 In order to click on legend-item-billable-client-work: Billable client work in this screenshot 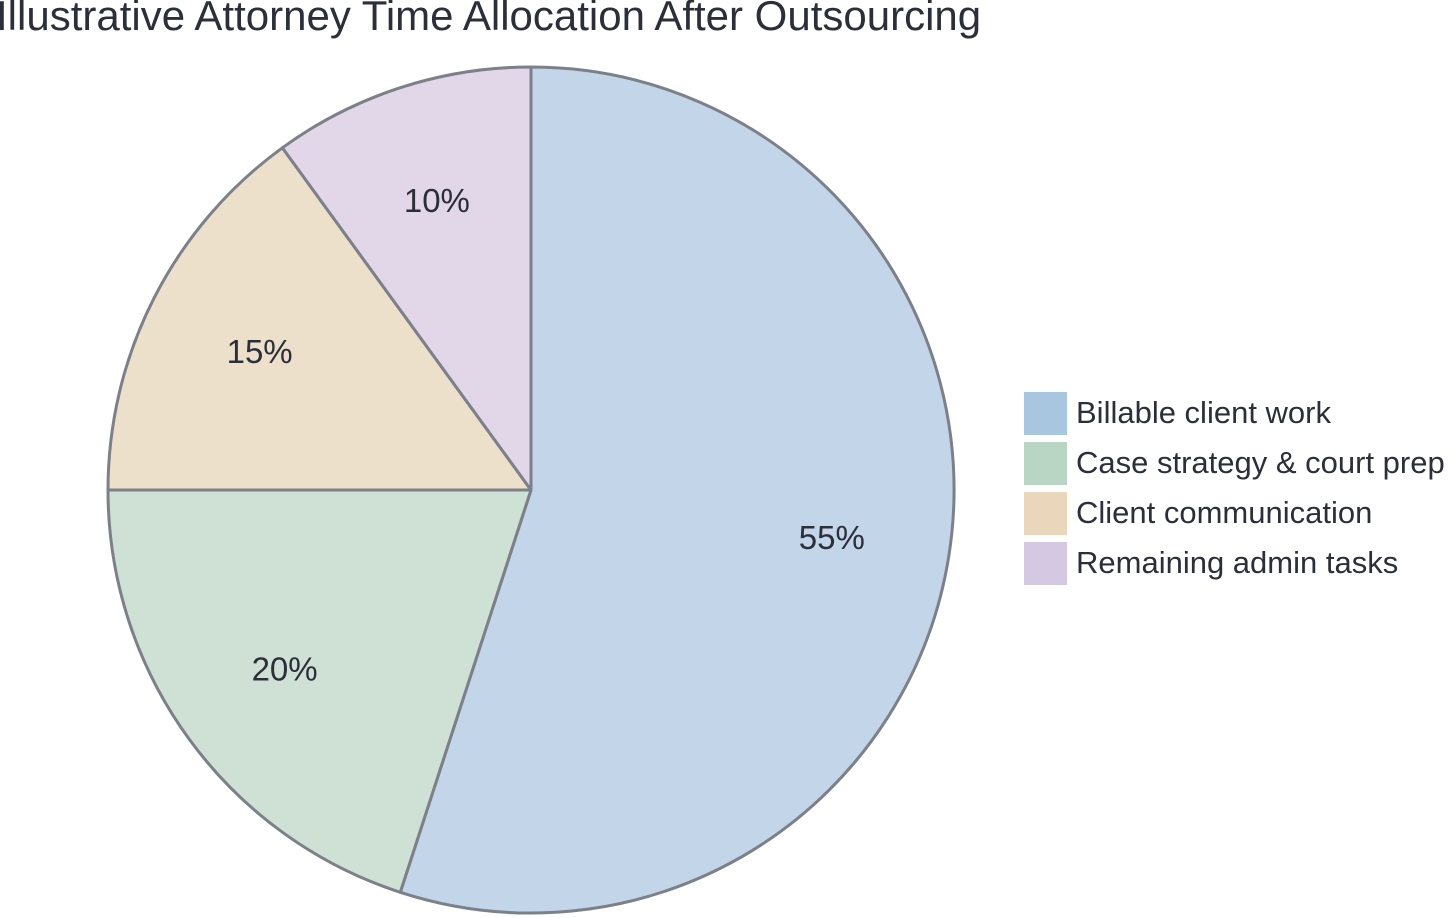, I will do `click(1234, 413)`.